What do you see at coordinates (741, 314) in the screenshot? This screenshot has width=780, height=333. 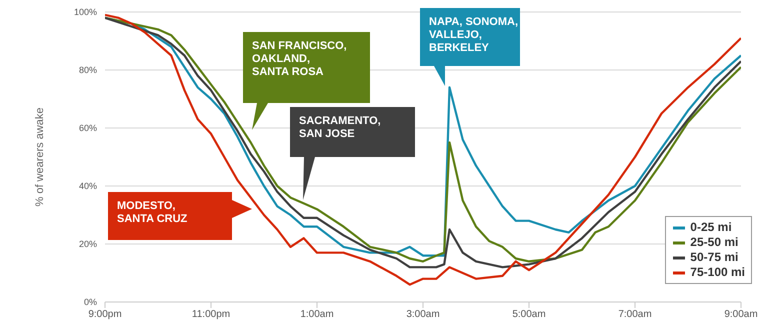 I see `x-tick-label: 9:00am` at bounding box center [741, 314].